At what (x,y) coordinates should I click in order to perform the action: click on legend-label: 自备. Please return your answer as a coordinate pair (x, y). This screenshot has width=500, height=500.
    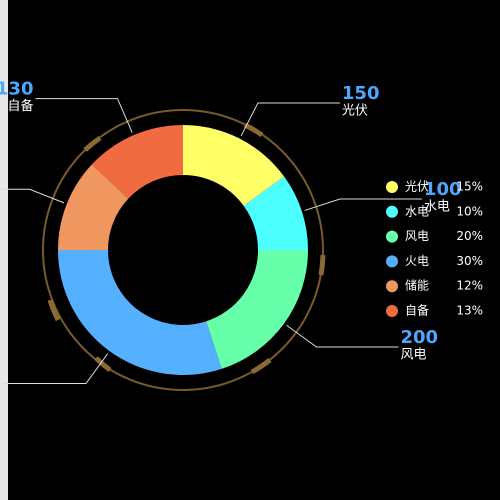
    Looking at the image, I should click on (417, 311).